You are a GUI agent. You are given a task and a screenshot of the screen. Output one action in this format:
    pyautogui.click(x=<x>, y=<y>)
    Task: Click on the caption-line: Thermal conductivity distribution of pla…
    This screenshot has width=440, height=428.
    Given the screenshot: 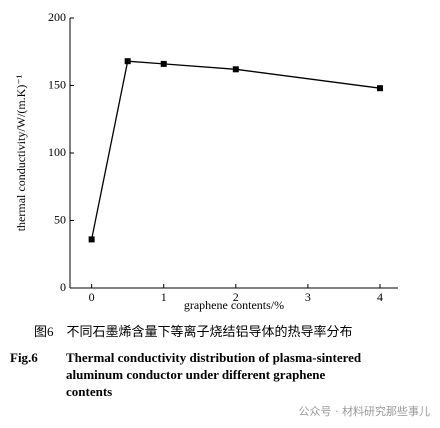 What is the action you would take?
    pyautogui.click(x=214, y=357)
    